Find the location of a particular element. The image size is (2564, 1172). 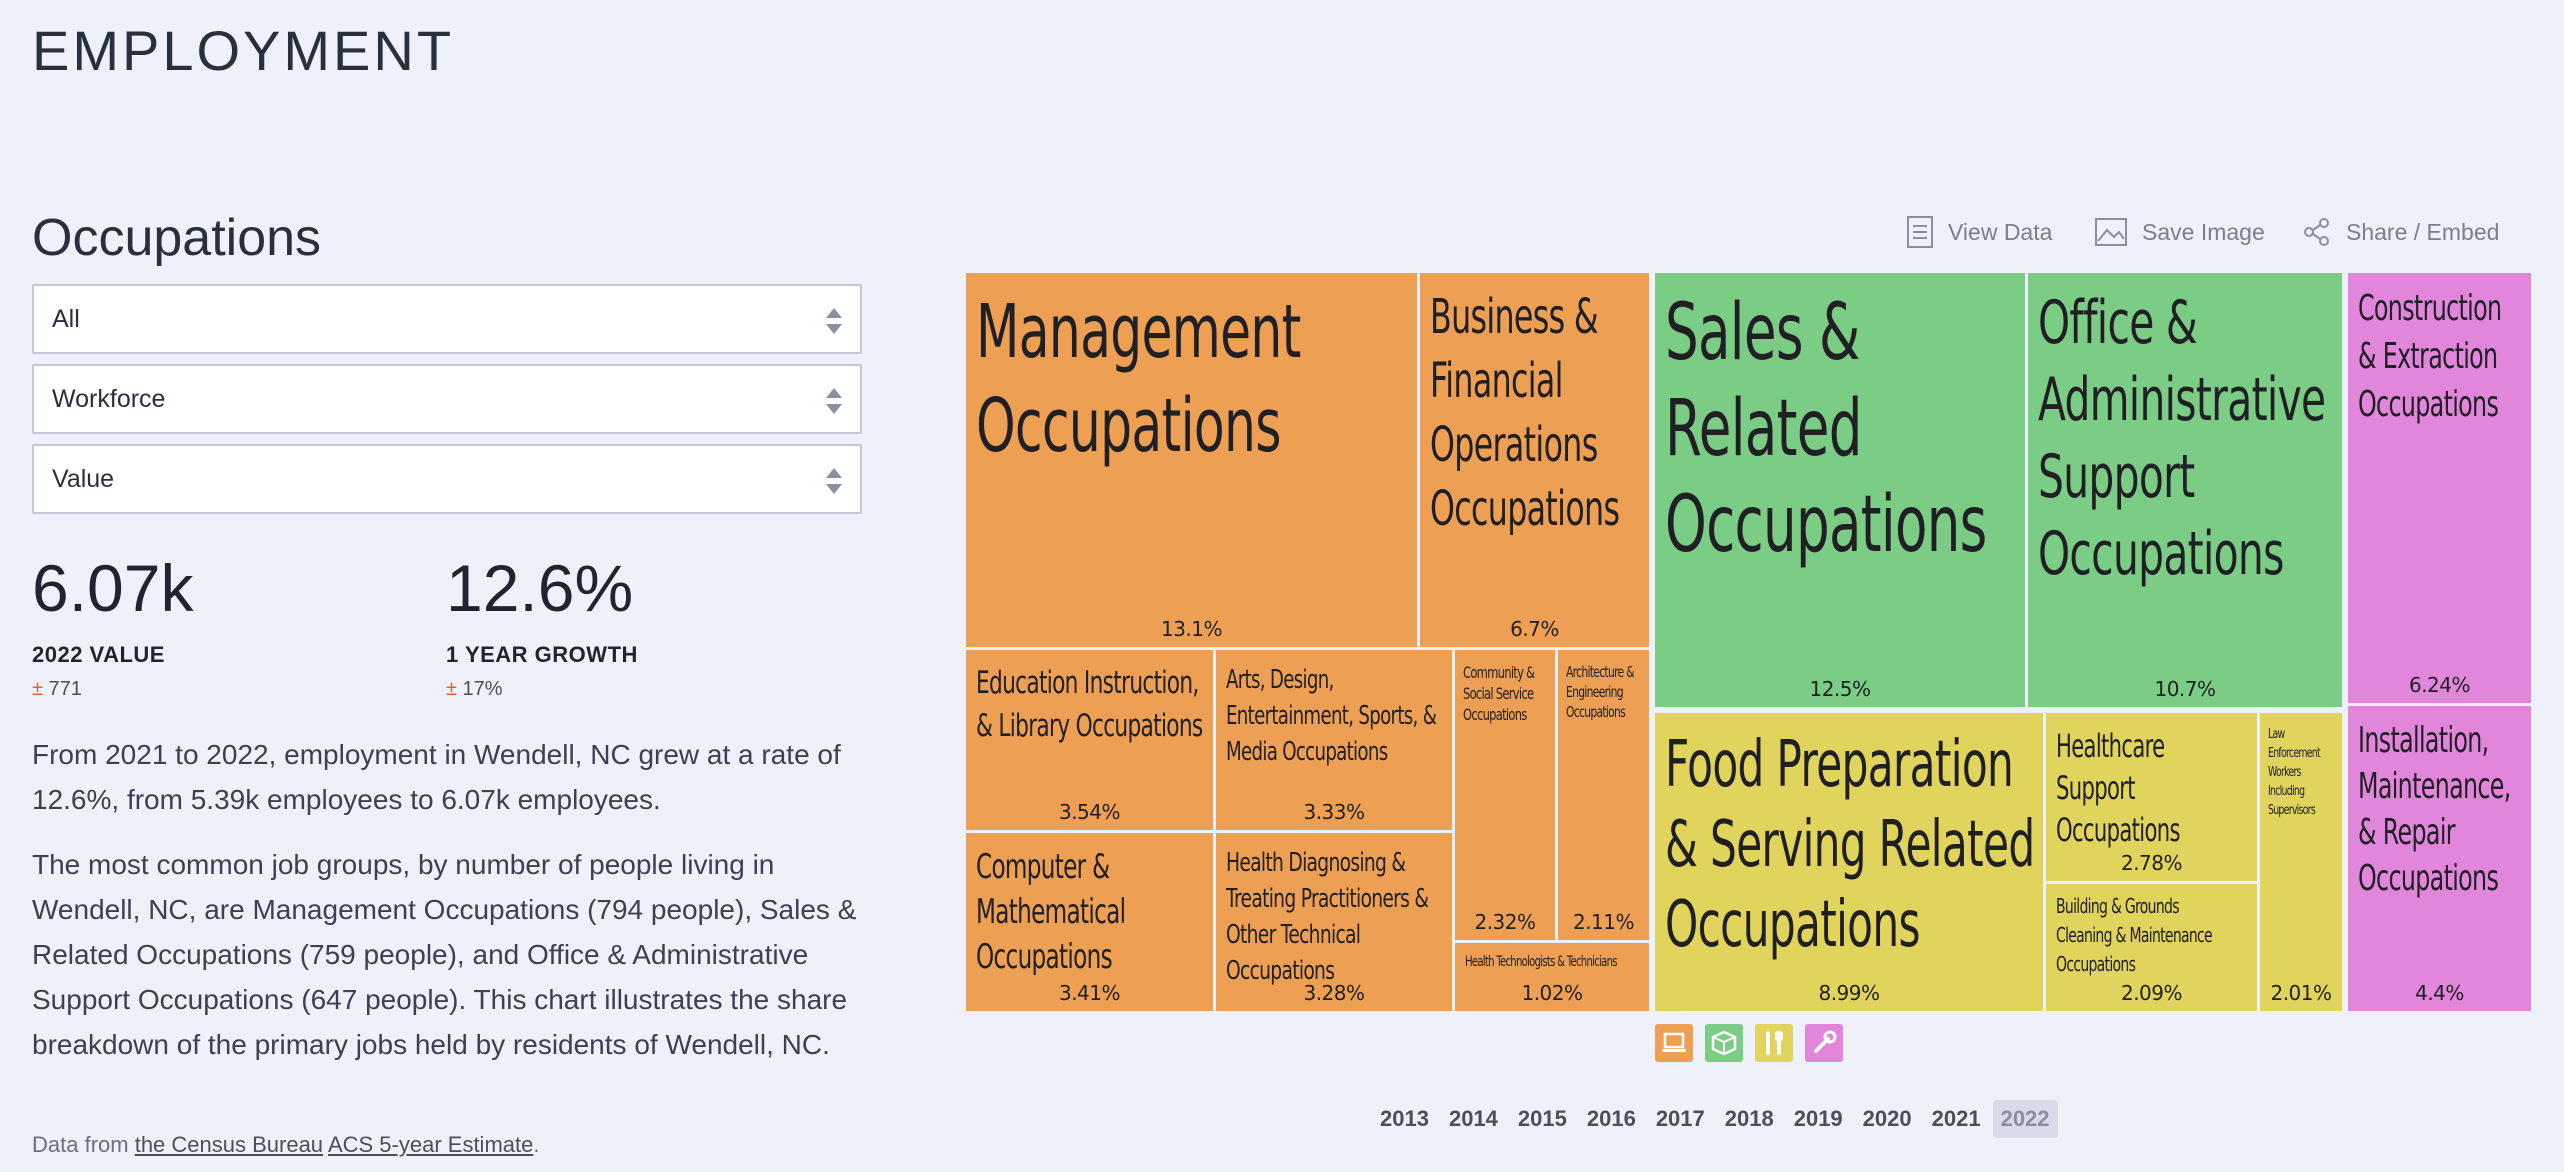

stat-growth-label: 1 YEAR GROWTH is located at coordinates (542, 654).